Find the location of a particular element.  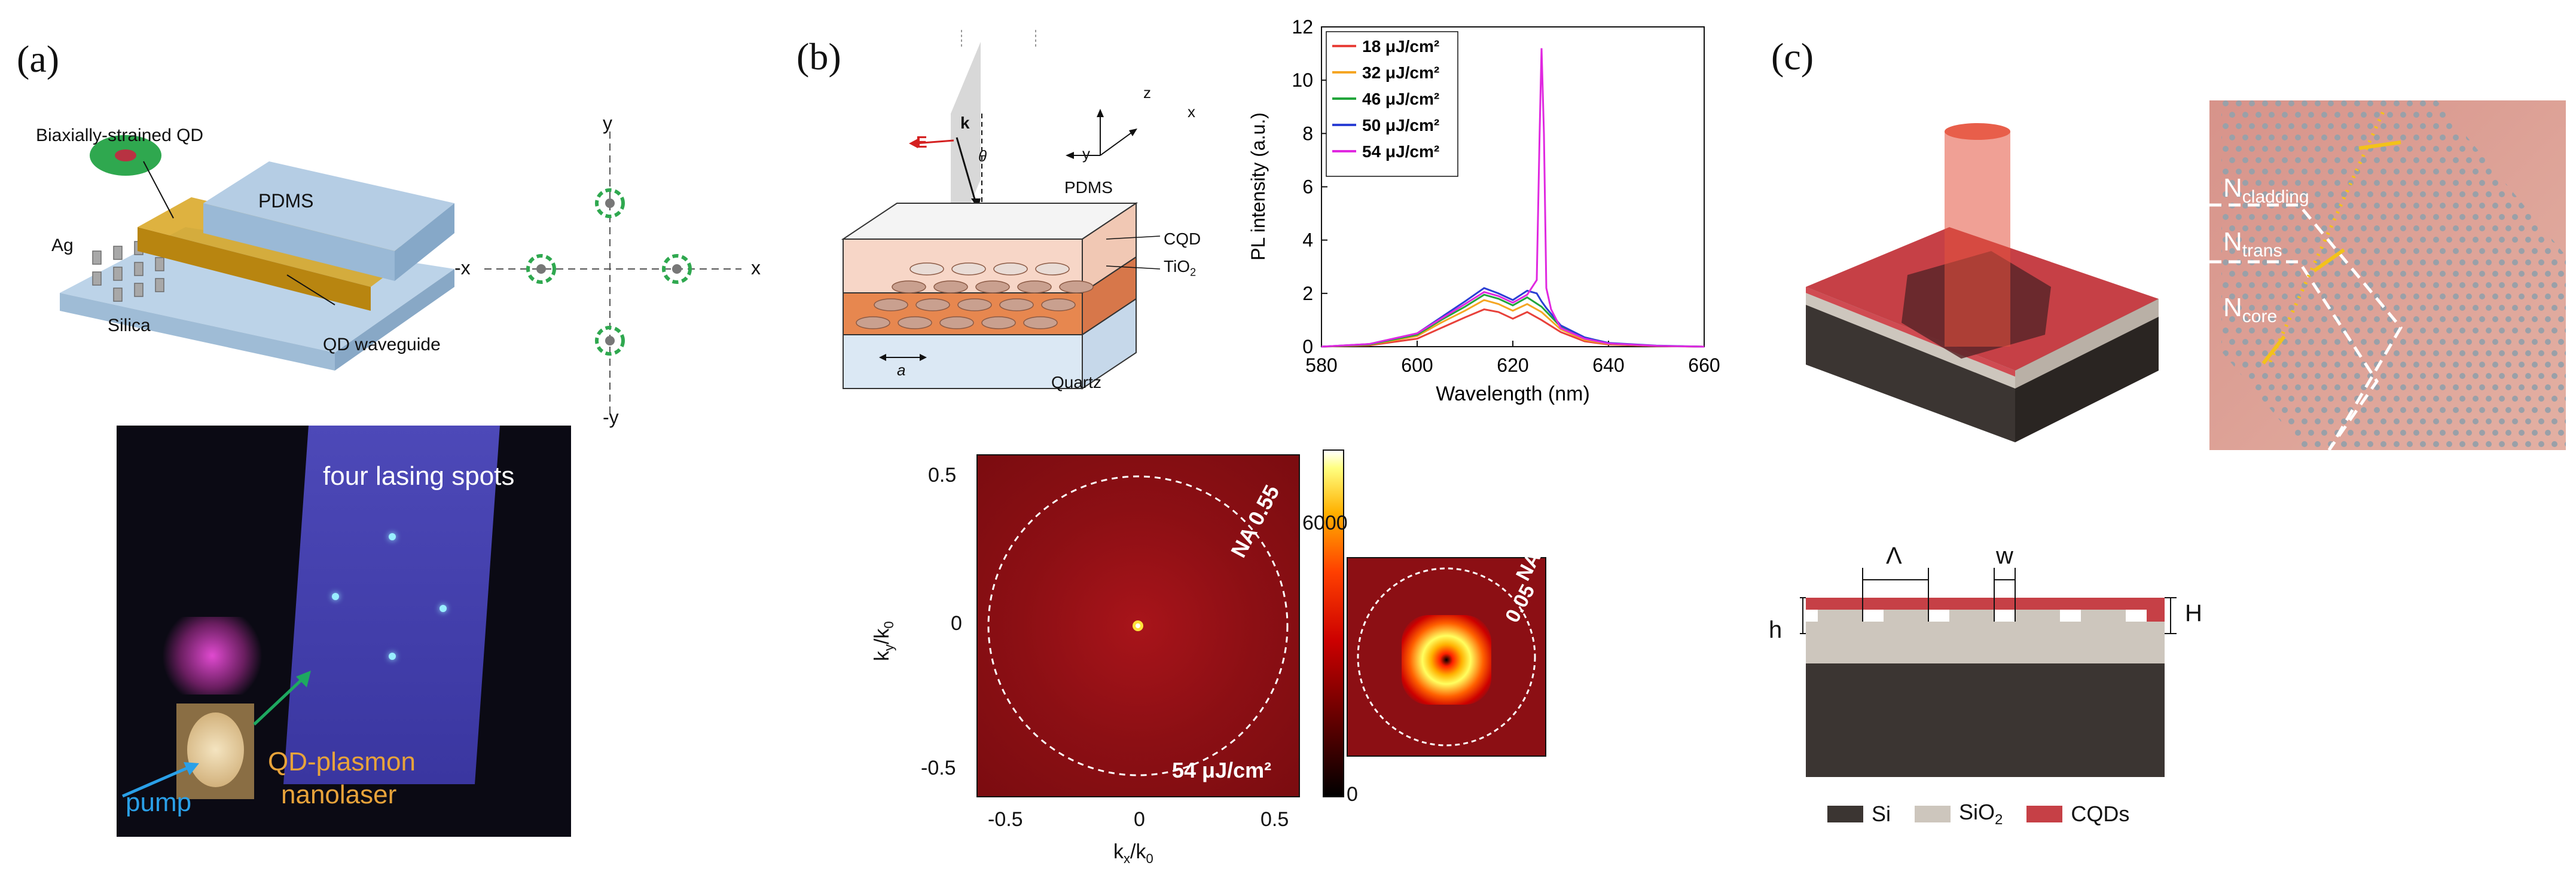

axis-z-label: z is located at coordinates (1147, 93).